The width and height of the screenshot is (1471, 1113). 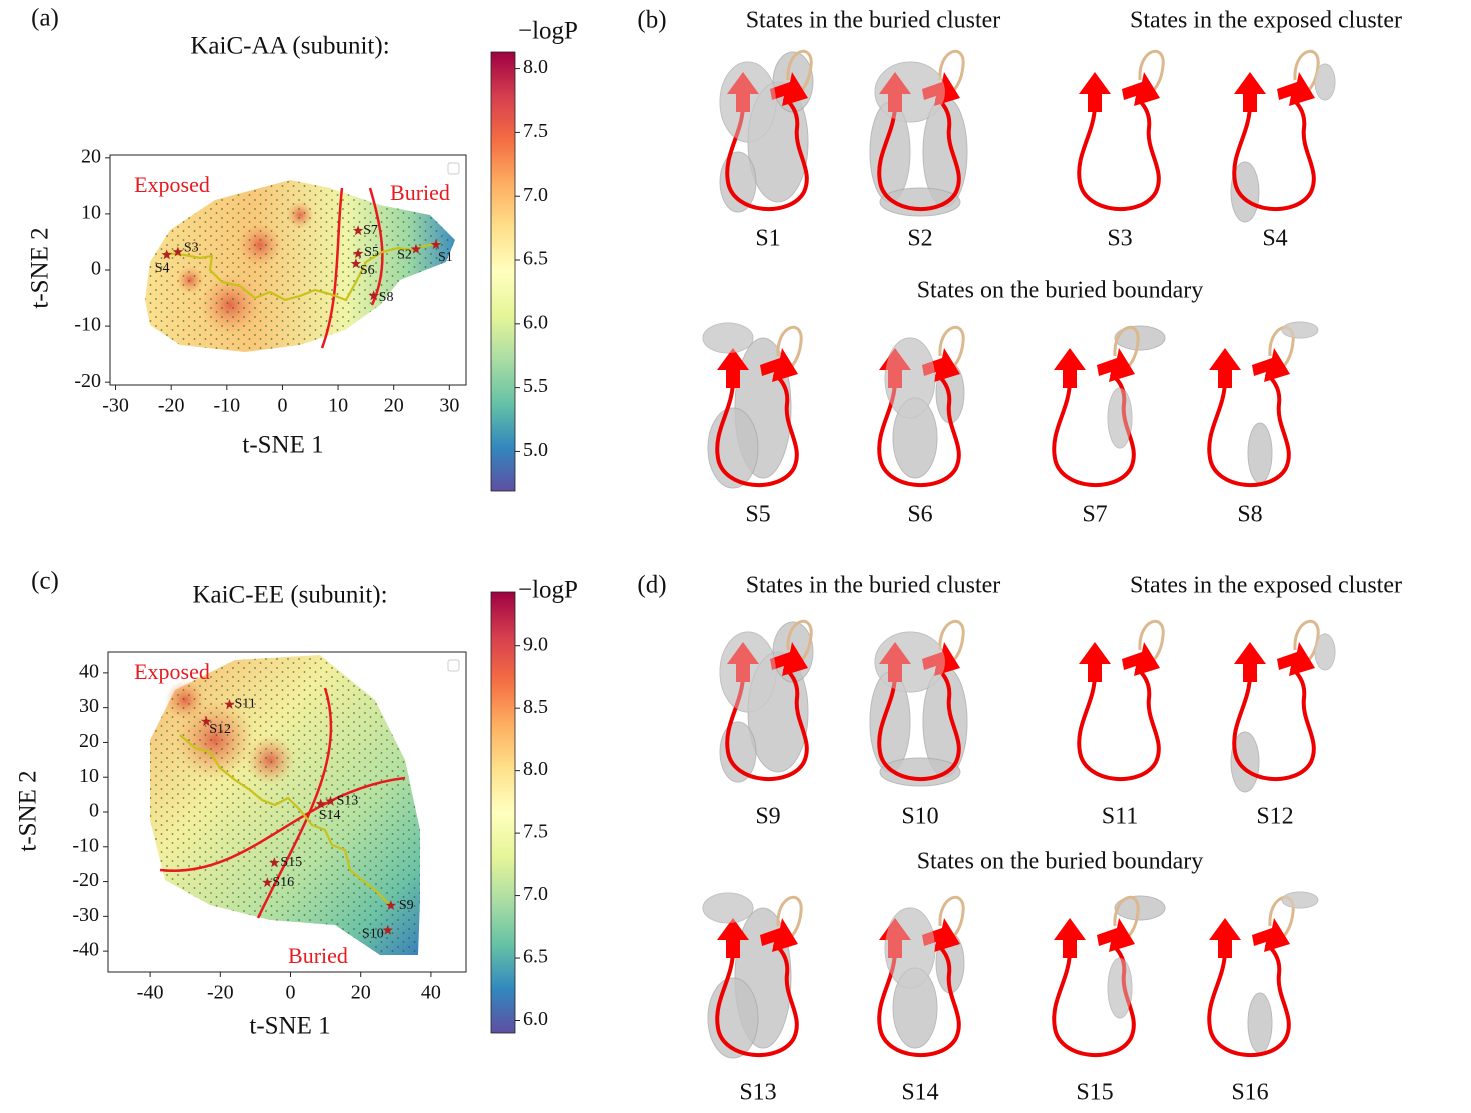 I want to click on y-tick-label: -10, so click(x=85, y=845).